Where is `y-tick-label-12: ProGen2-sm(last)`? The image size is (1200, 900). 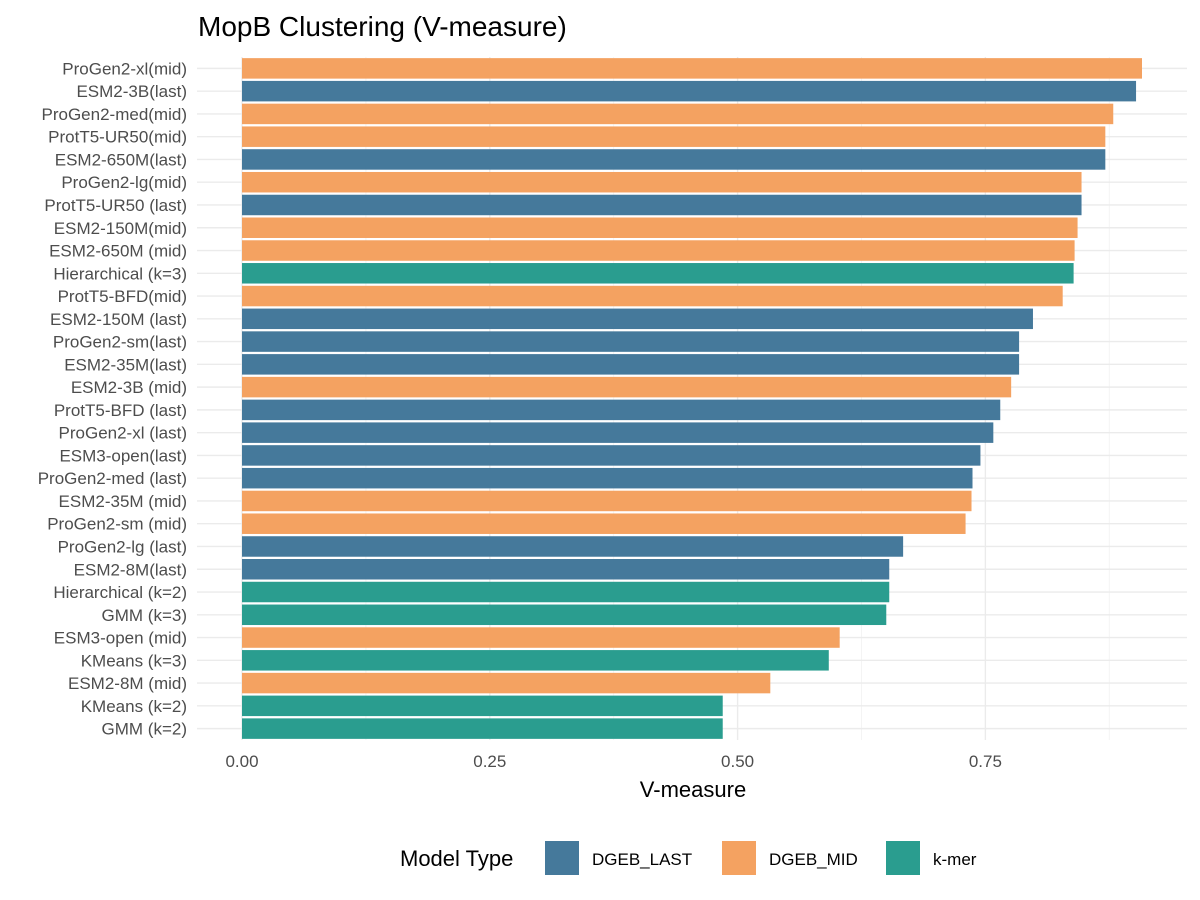 y-tick-label-12: ProGen2-sm(last) is located at coordinates (120, 342).